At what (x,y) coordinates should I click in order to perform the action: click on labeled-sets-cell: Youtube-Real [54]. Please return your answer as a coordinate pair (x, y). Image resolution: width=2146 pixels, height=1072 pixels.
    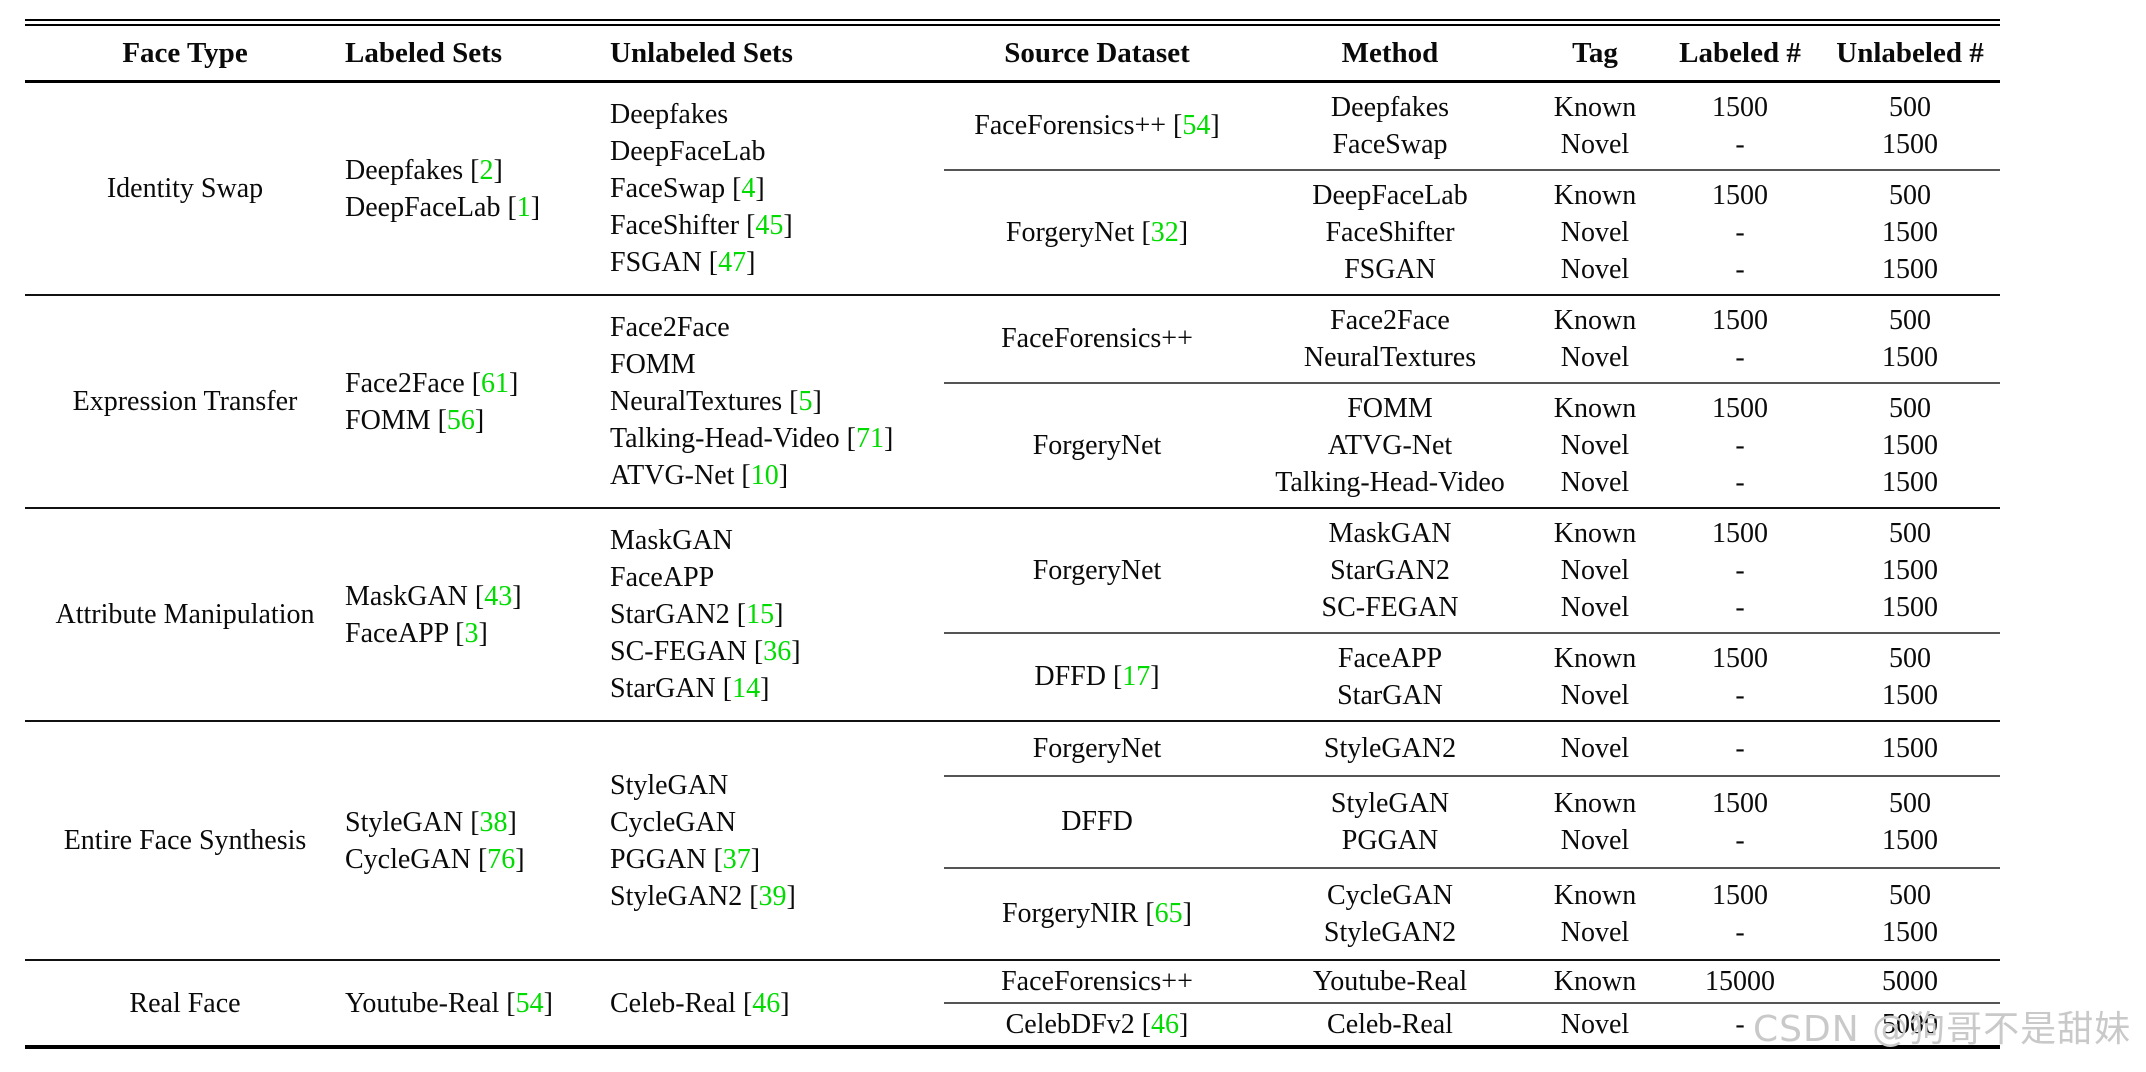
    Looking at the image, I should click on (477, 1003).